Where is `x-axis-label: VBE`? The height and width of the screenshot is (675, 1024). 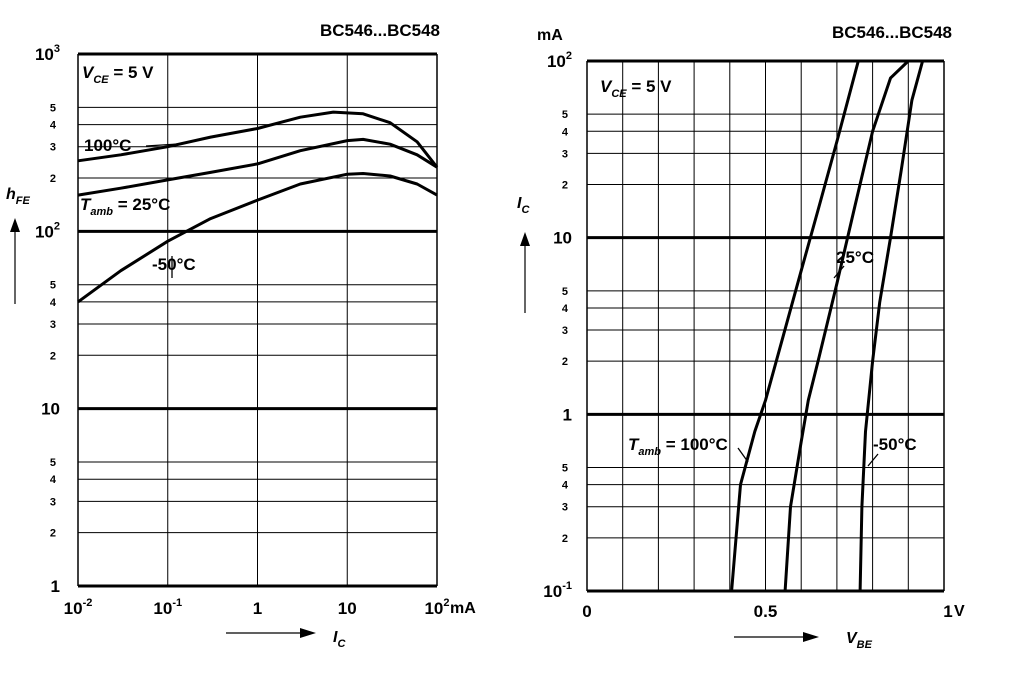 x-axis-label: VBE is located at coordinates (859, 640).